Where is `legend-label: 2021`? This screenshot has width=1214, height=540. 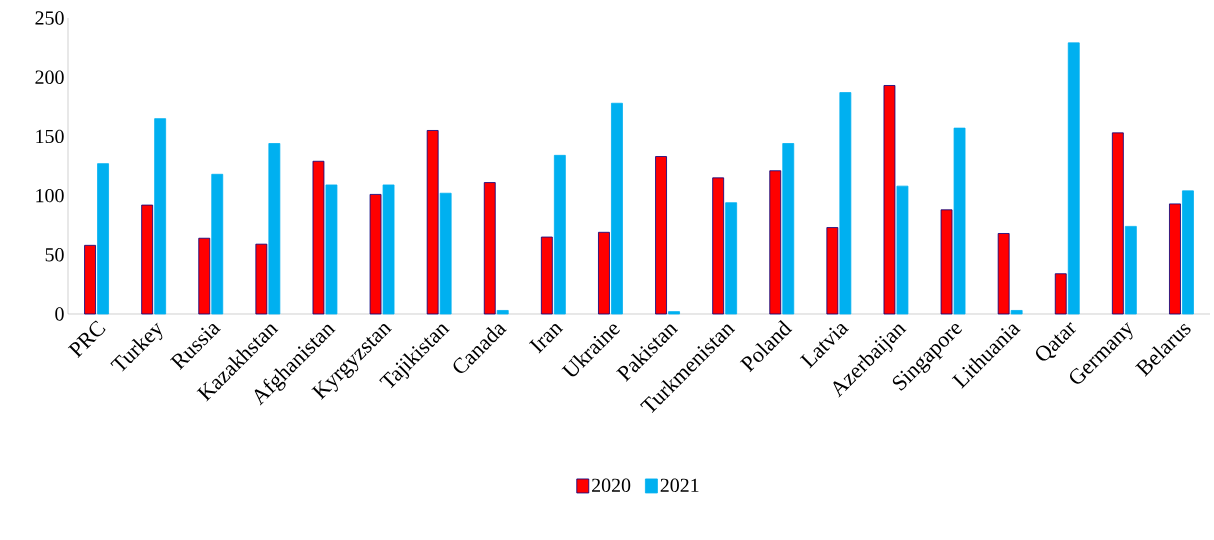
legend-label: 2021 is located at coordinates (679, 485).